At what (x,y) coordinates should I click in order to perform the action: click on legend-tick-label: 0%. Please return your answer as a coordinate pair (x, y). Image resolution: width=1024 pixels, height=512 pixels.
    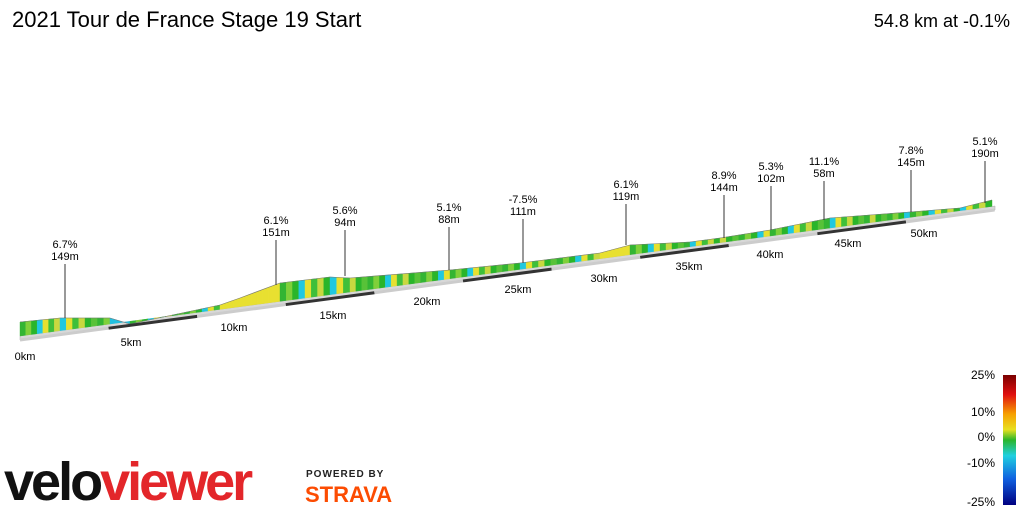
    Looking at the image, I should click on (987, 437).